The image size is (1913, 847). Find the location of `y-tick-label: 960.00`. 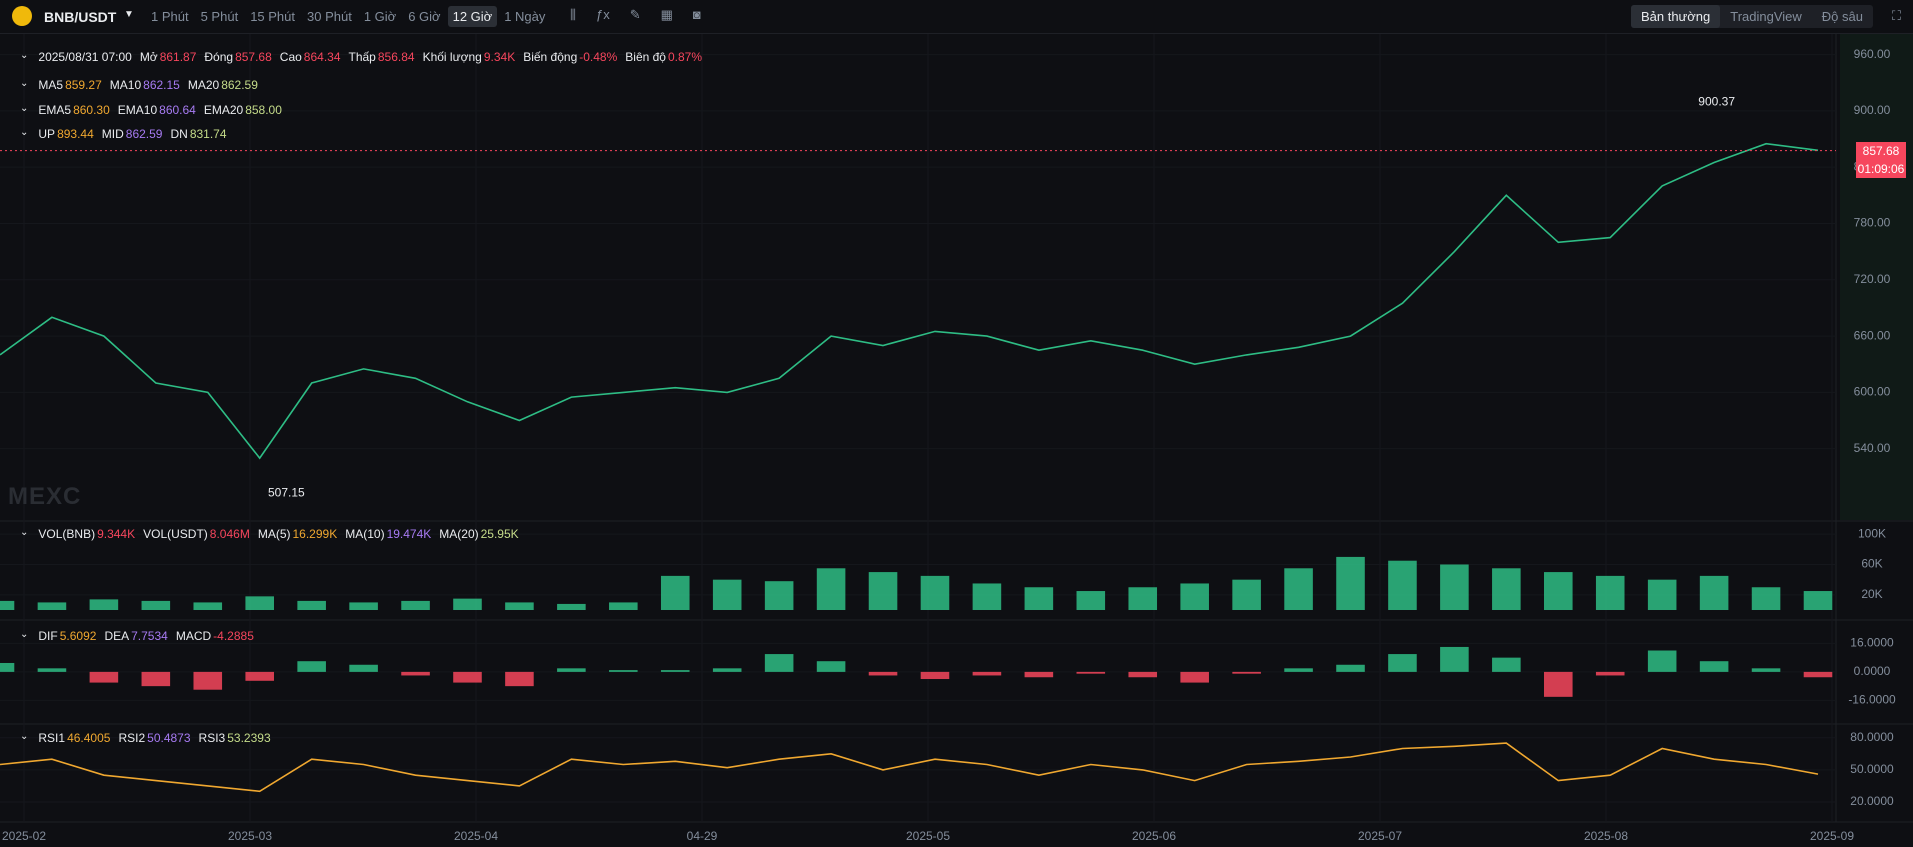

y-tick-label: 960.00 is located at coordinates (1872, 54).